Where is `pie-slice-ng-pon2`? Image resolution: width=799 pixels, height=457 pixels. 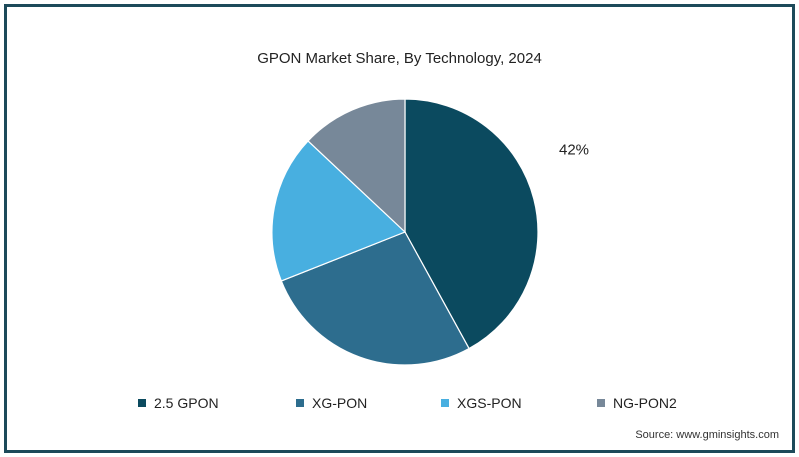 pie-slice-ng-pon2 is located at coordinates (356, 166).